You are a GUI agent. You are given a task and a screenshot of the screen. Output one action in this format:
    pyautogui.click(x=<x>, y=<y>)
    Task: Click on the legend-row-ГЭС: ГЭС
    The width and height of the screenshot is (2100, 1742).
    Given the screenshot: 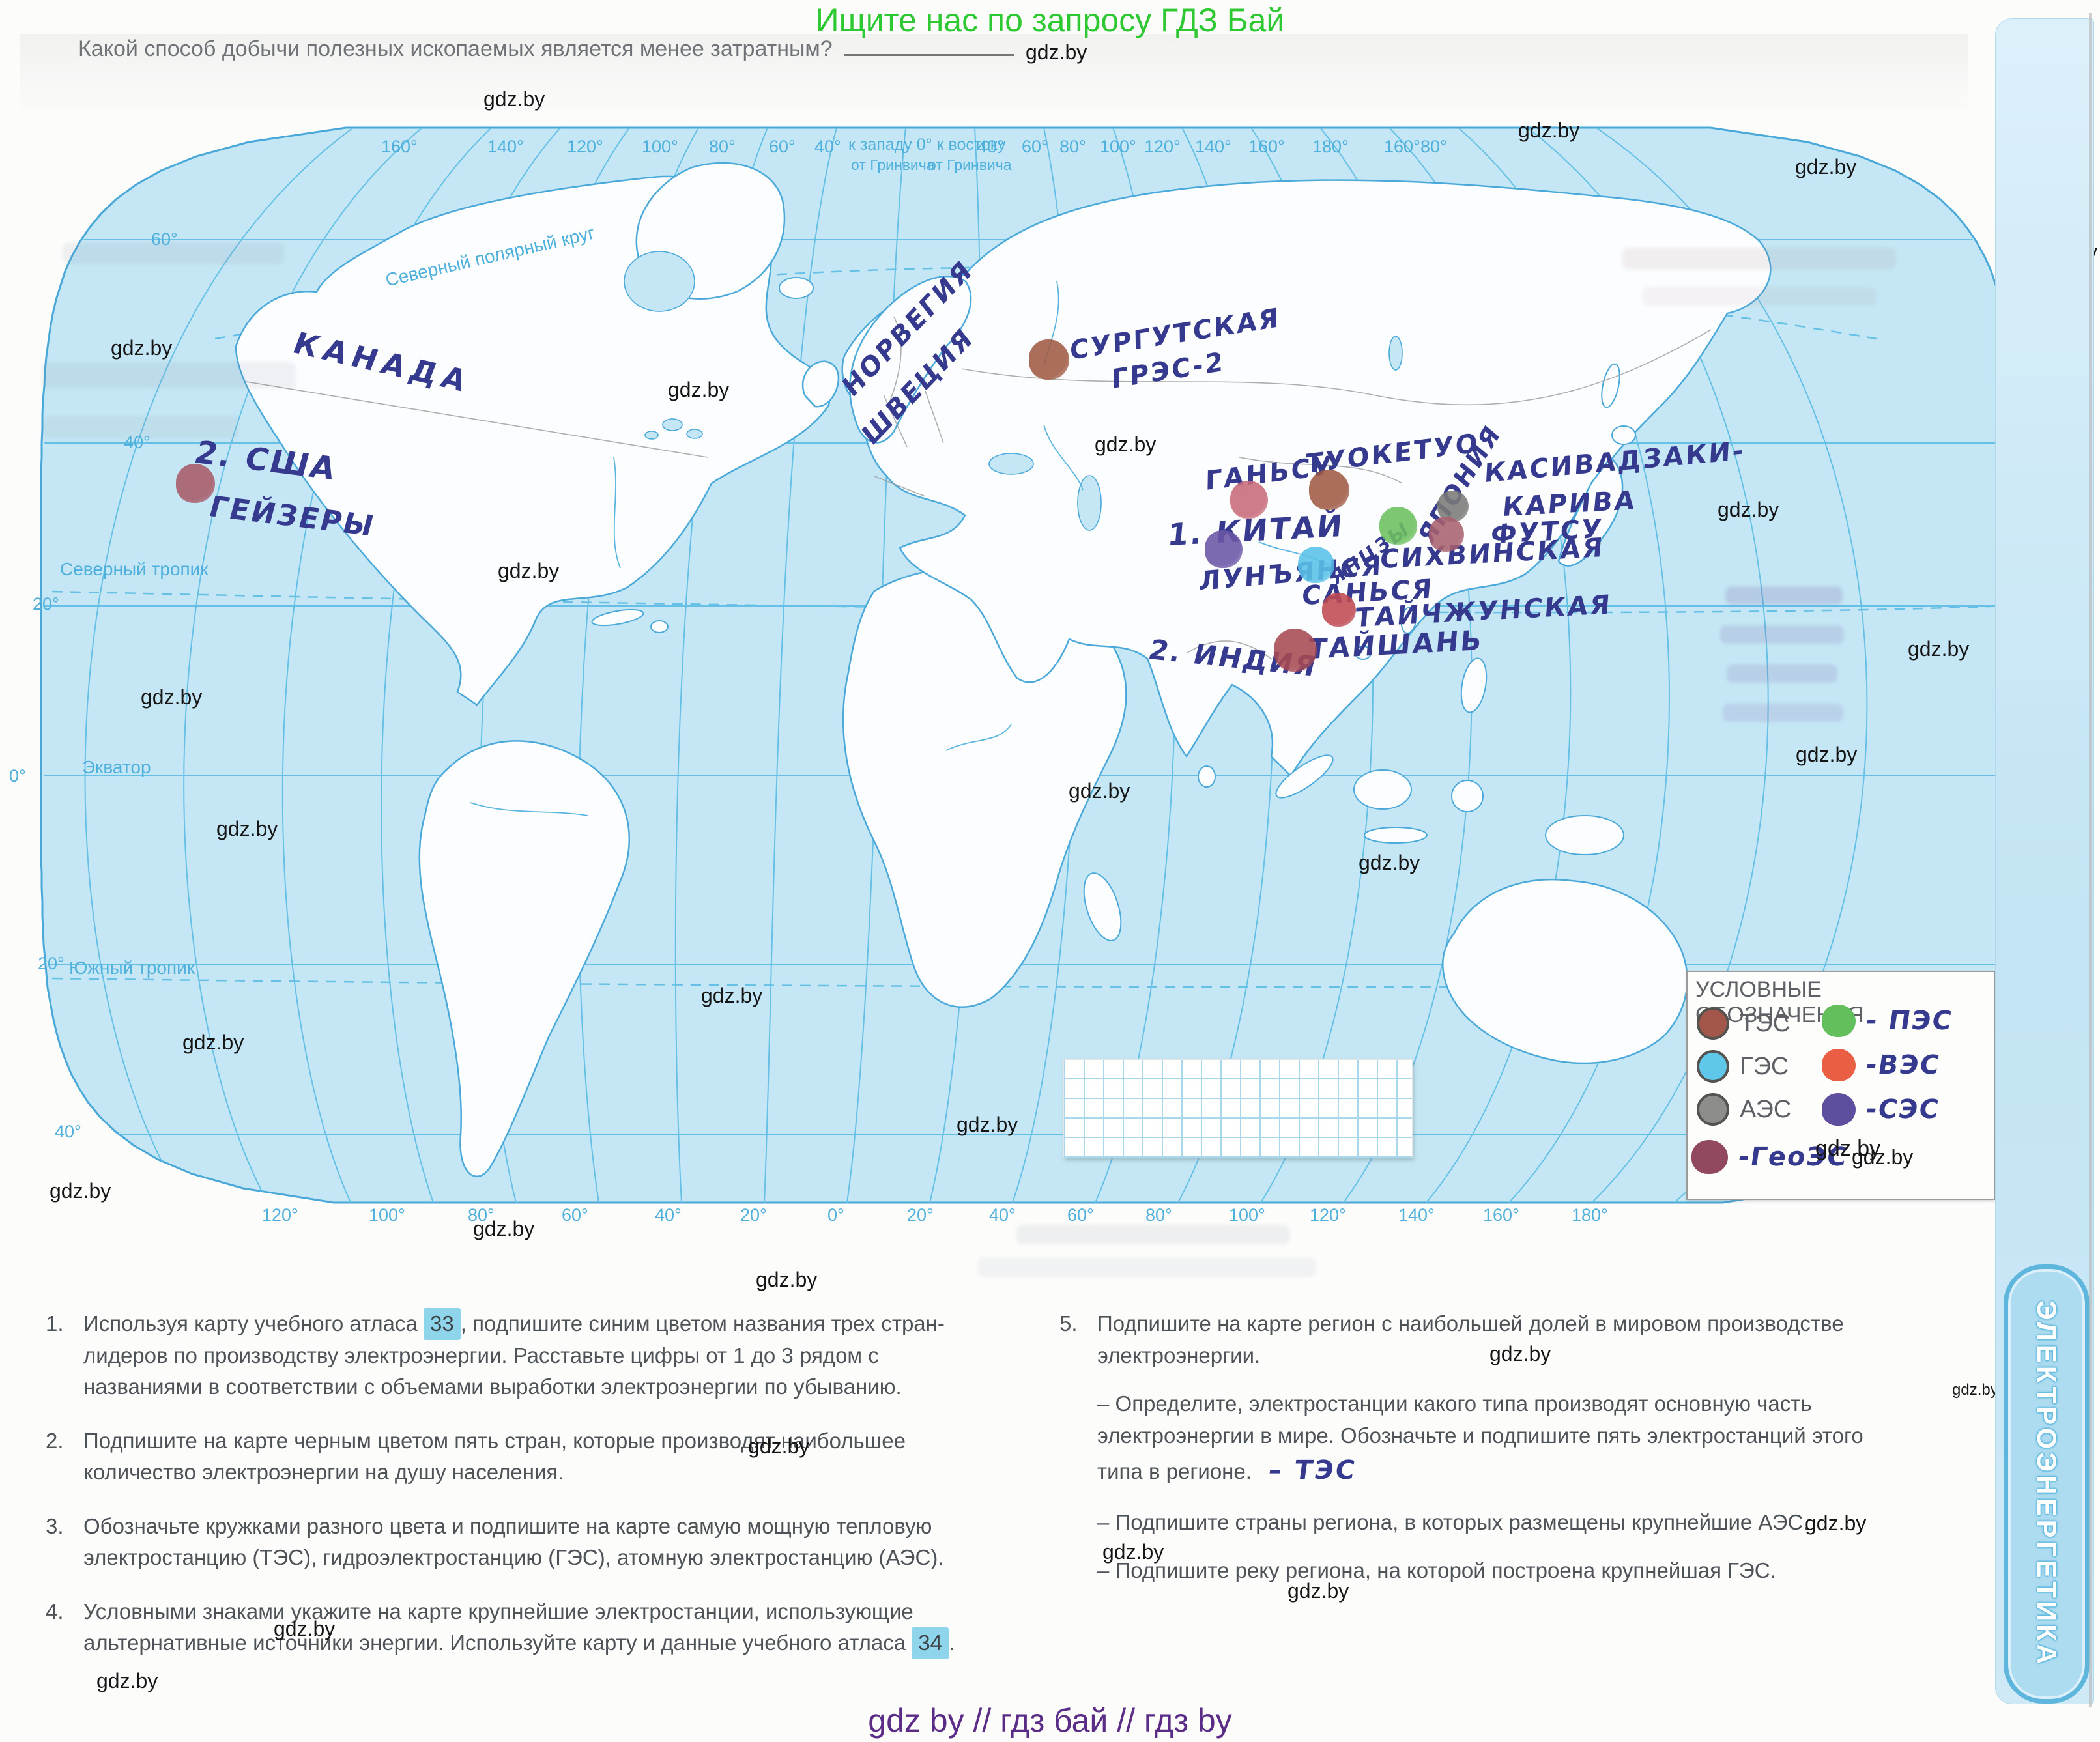 What is the action you would take?
    pyautogui.click(x=1743, y=1066)
    